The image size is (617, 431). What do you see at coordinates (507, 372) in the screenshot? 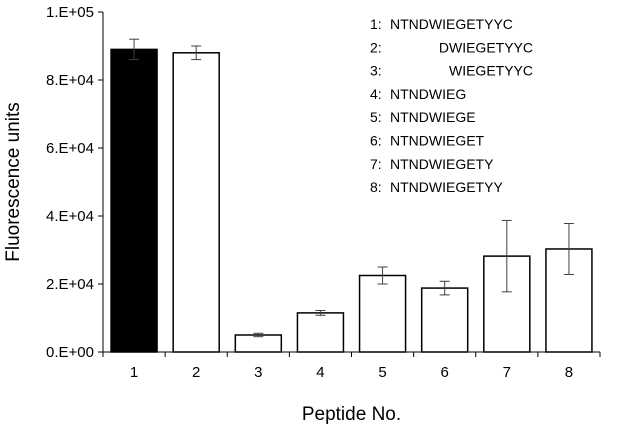
I see `x-tick-label: 7` at bounding box center [507, 372].